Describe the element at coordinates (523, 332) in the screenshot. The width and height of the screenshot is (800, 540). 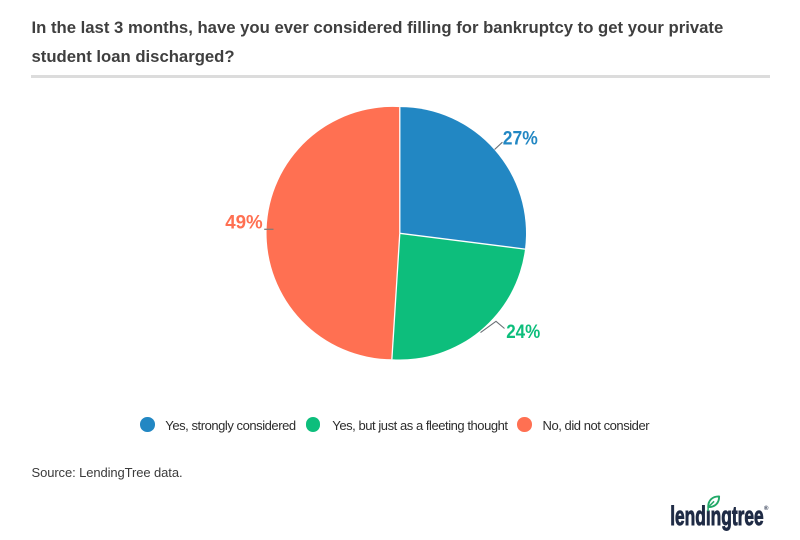
I see `svg-text: 24%` at that location.